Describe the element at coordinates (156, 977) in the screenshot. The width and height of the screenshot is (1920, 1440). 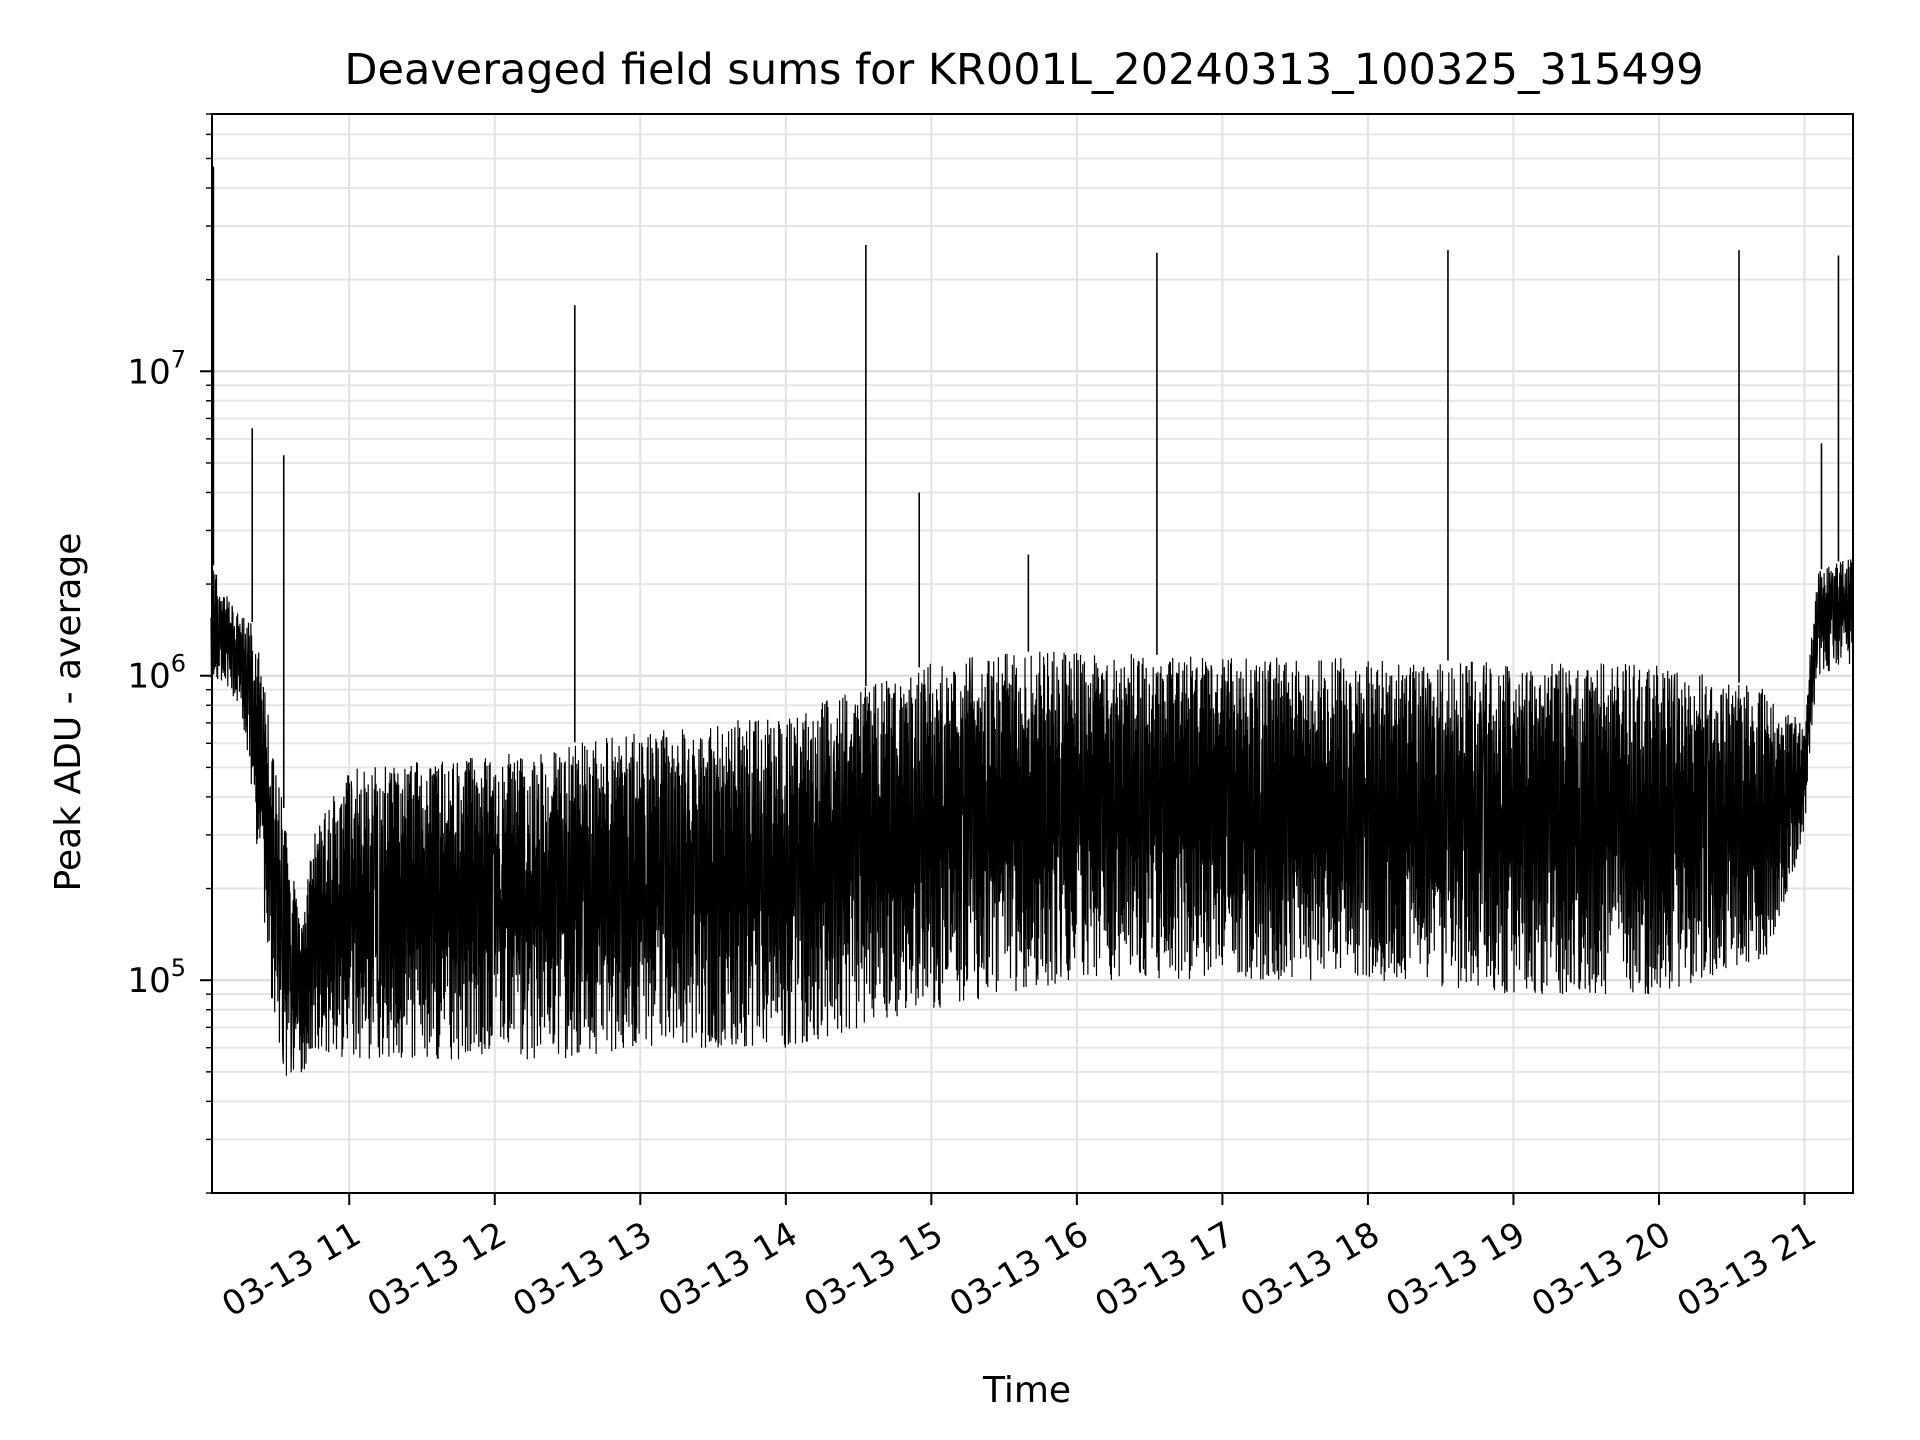
I see `y-tick-label: 10⁵` at that location.